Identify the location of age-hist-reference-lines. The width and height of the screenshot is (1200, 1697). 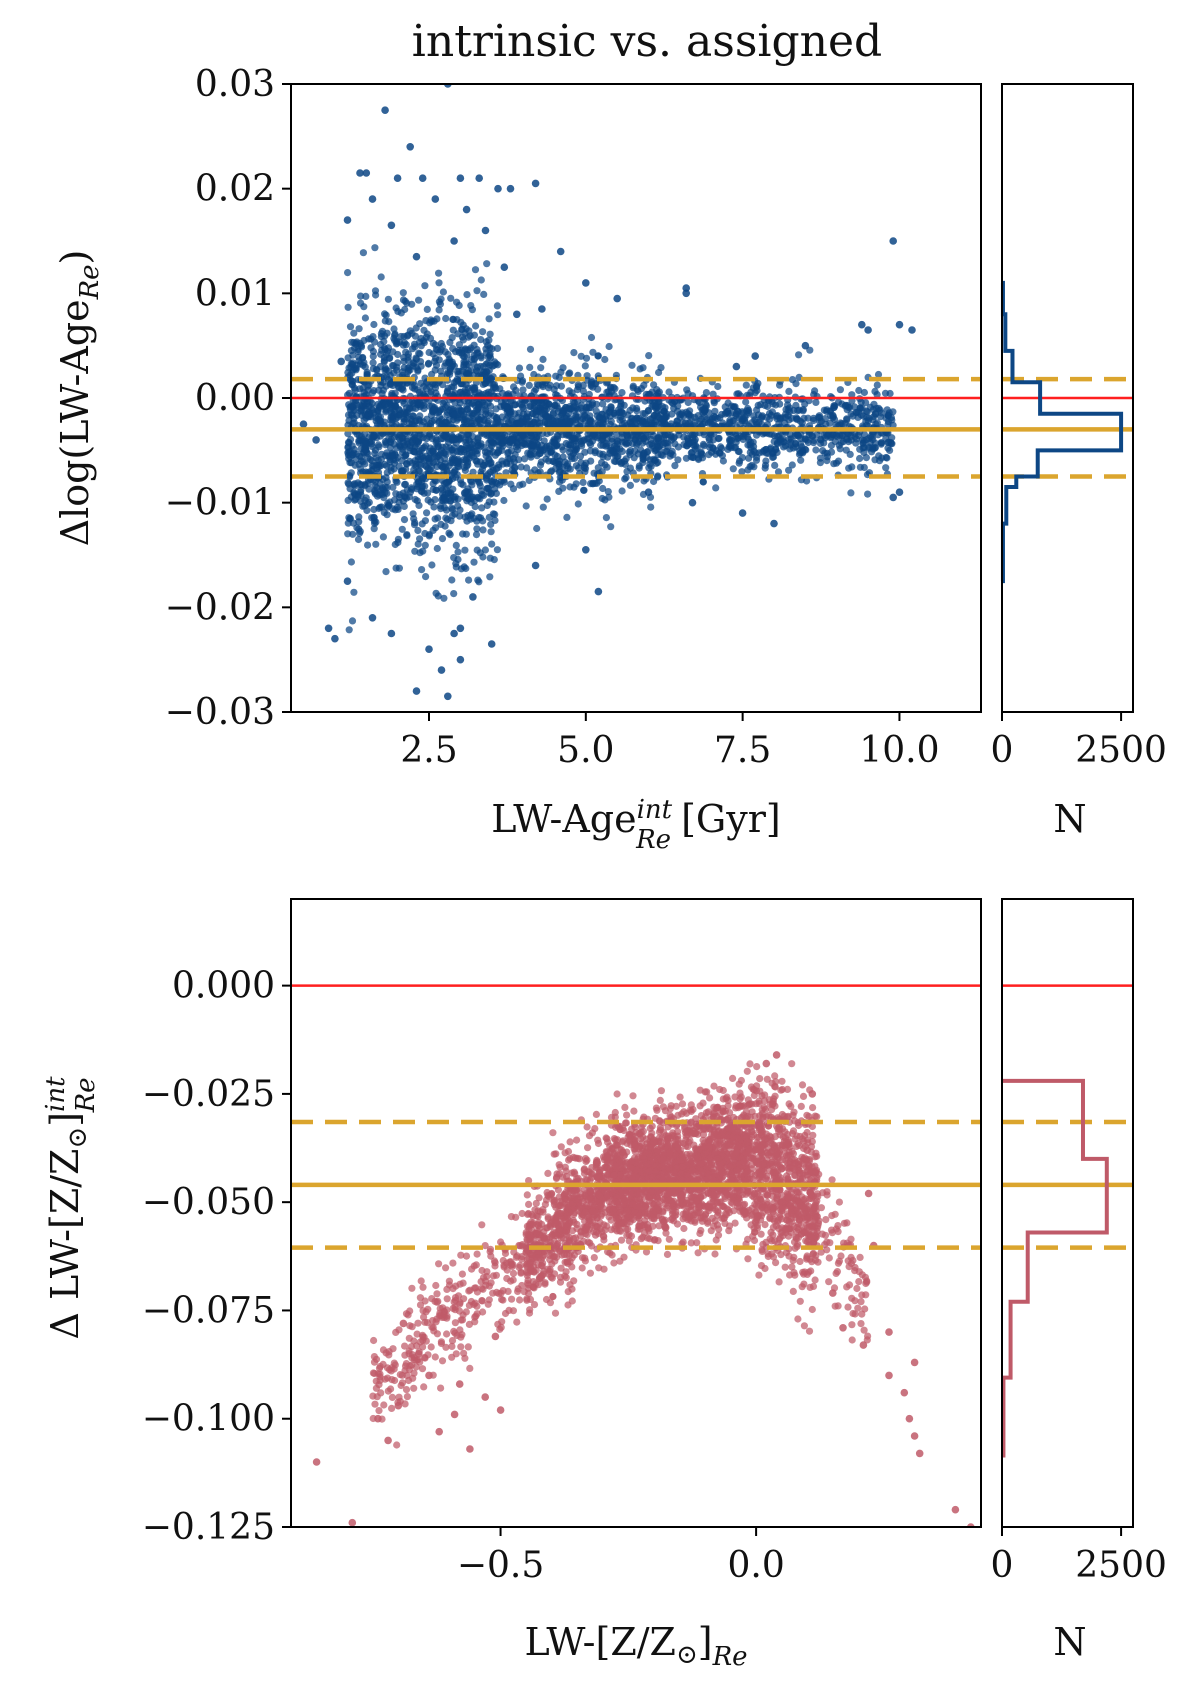
(1067, 427).